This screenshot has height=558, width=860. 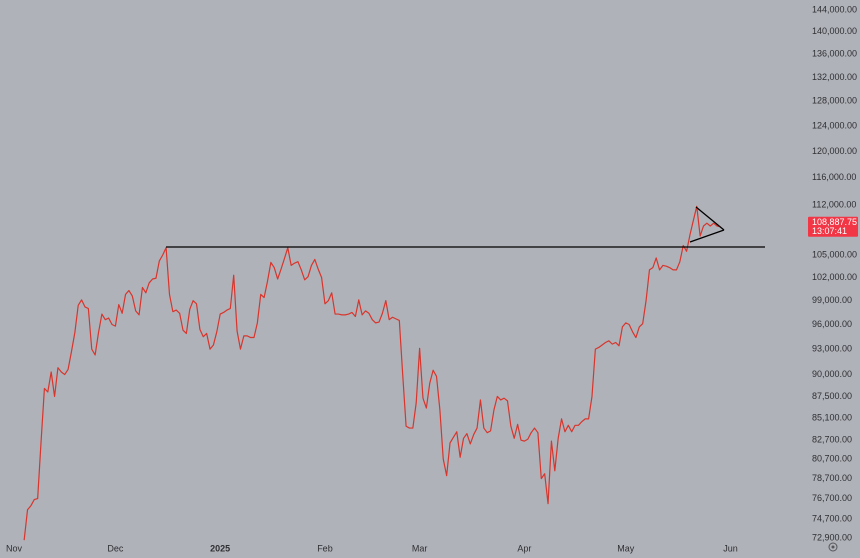 What do you see at coordinates (832, 498) in the screenshot?
I see `y-tick-label: 76,700.00` at bounding box center [832, 498].